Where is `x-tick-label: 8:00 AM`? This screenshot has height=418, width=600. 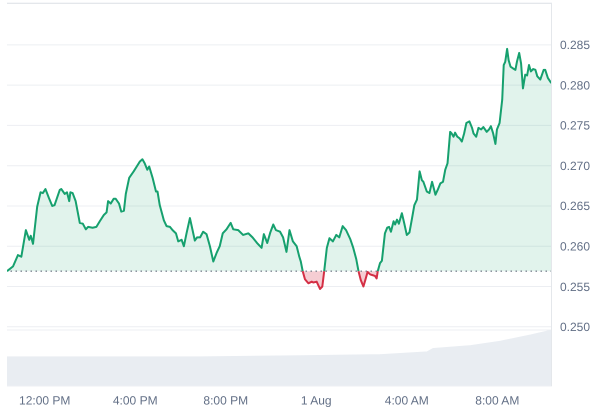
x-tick-label: 8:00 AM is located at coordinates (497, 401).